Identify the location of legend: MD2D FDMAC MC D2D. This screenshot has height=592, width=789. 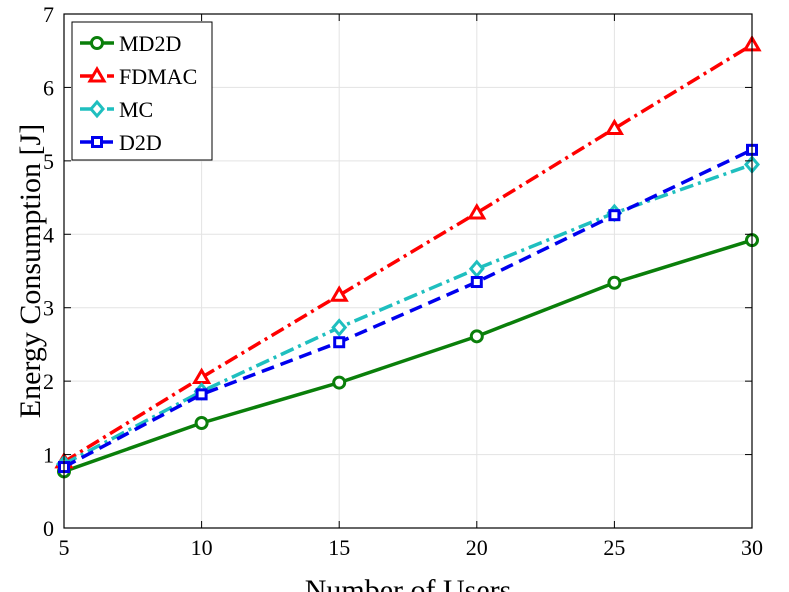
(142, 91).